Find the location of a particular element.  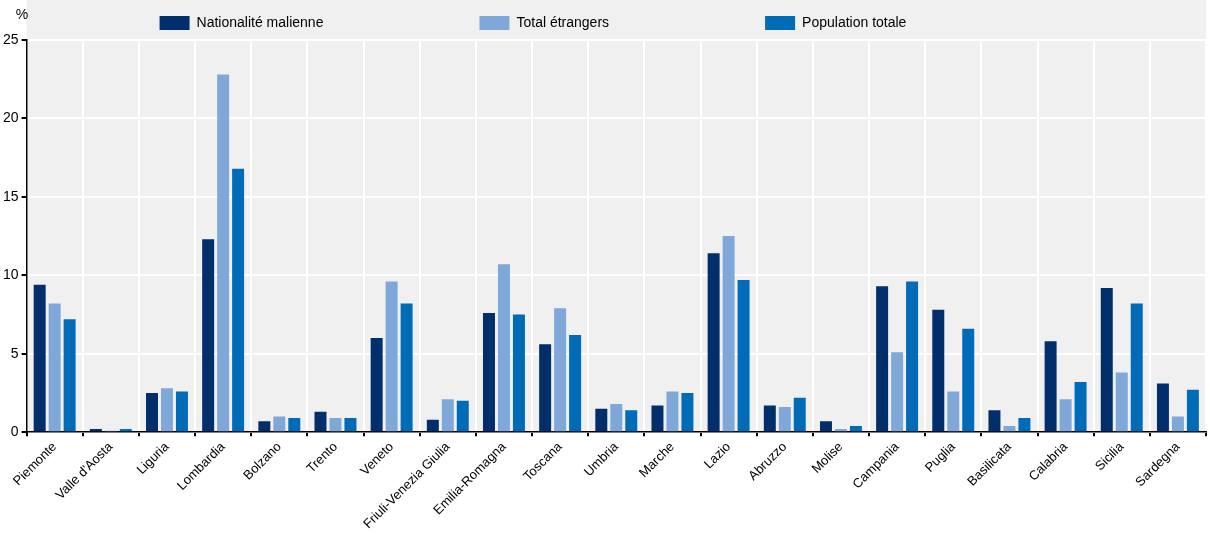

y-tick-label: 10 is located at coordinates (10, 274).